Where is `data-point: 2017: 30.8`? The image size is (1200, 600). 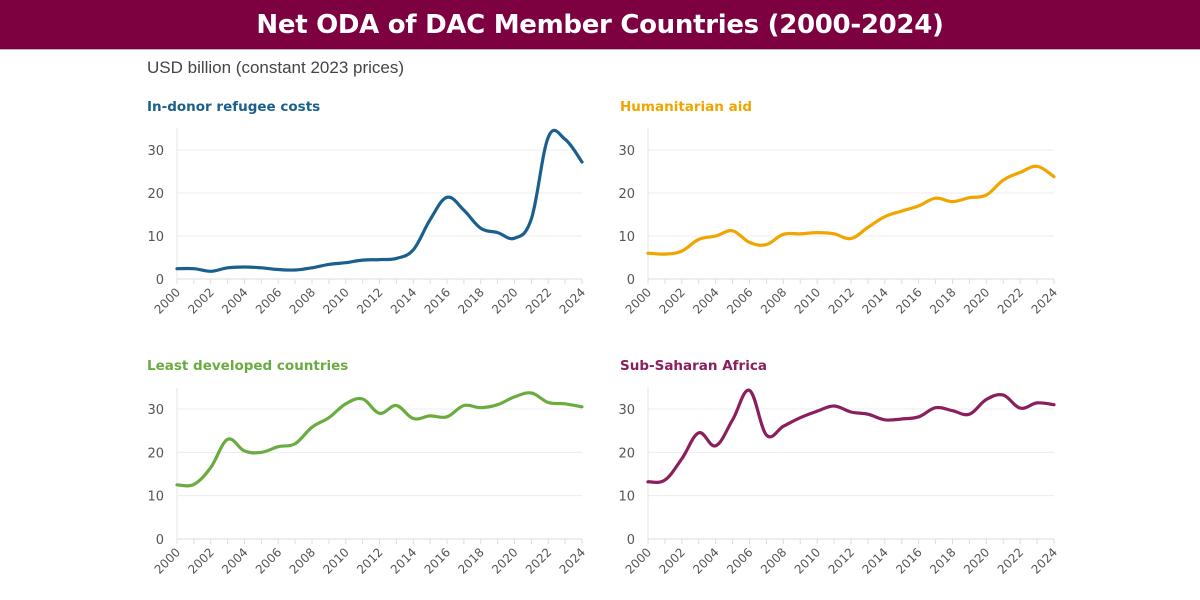
data-point: 2017: 30.8 is located at coordinates (464, 406).